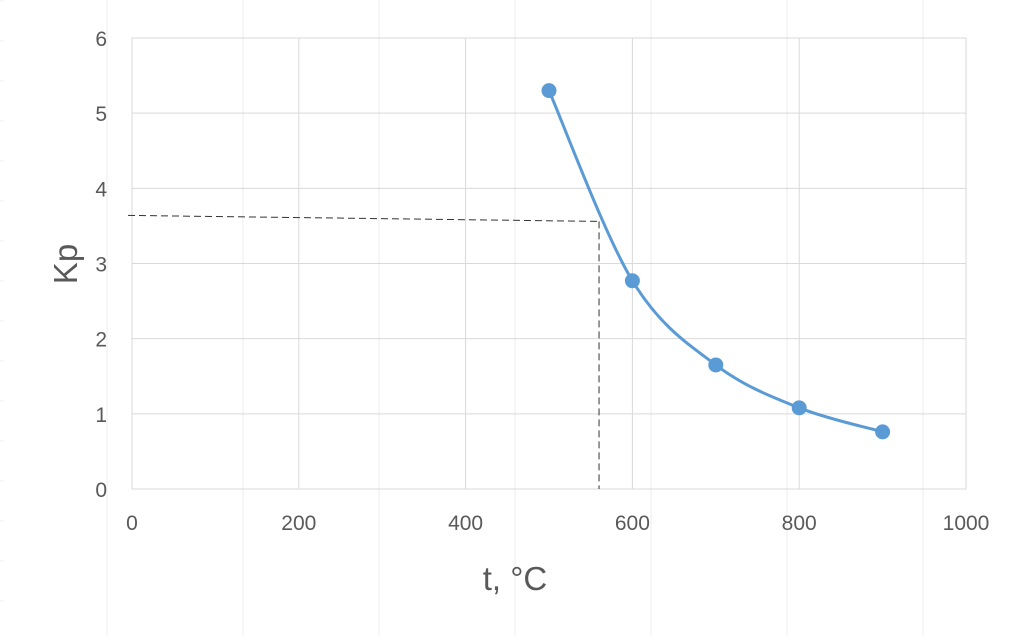 This screenshot has width=1028, height=641. What do you see at coordinates (132, 523) in the screenshot?
I see `x-tick-label: 0` at bounding box center [132, 523].